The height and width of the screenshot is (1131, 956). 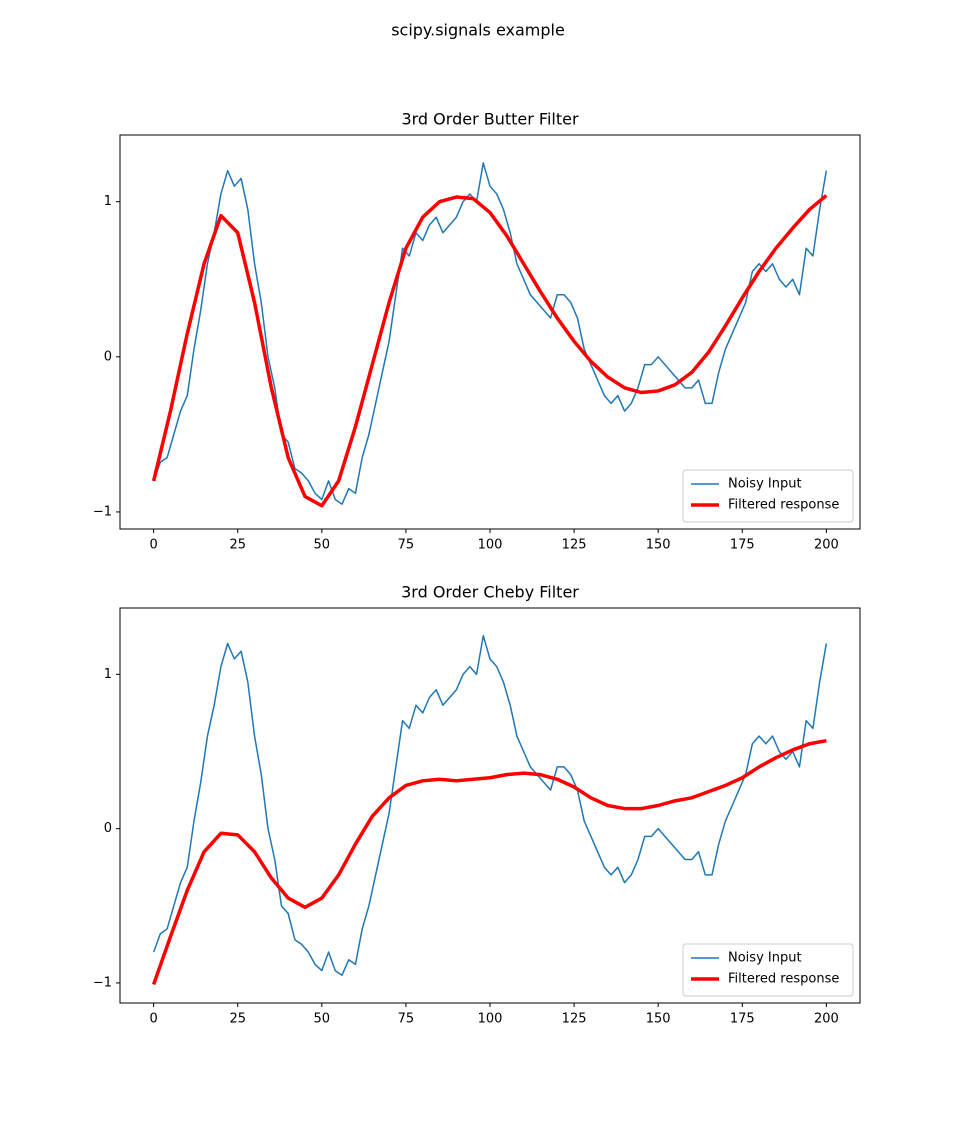 I want to click on figure-title: scipy.signals example, so click(x=478, y=30).